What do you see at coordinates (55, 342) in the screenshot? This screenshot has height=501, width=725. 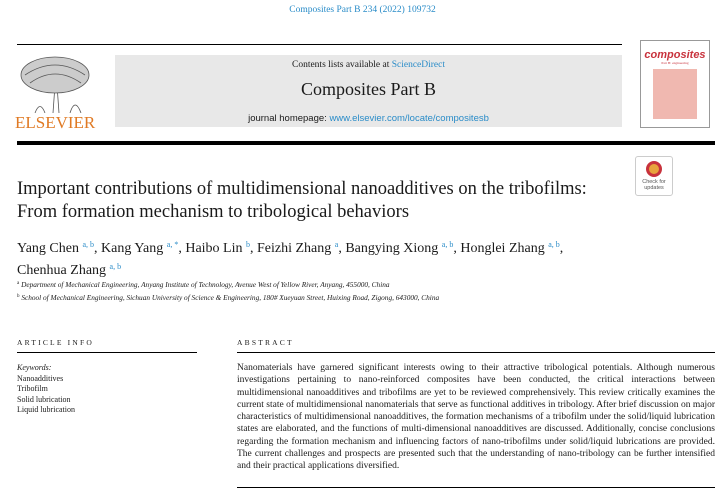 I see `article-info-heading: ARTICLE INFO` at bounding box center [55, 342].